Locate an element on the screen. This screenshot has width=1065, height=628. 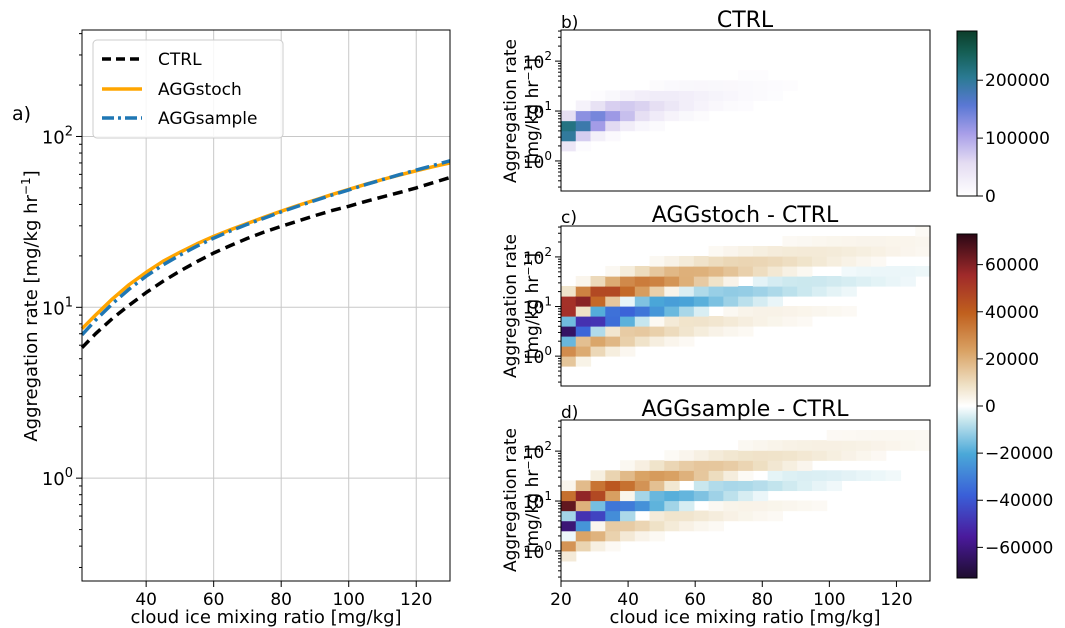
colorbar-tick-label: 60000 is located at coordinates (1012, 266).